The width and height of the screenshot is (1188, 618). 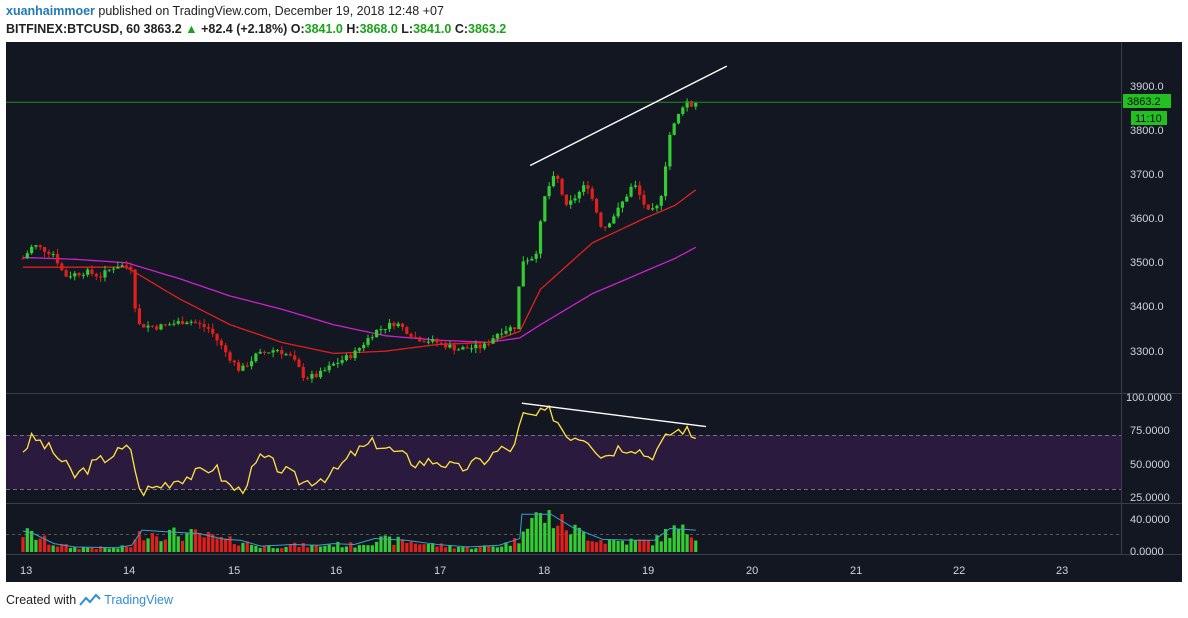 What do you see at coordinates (323, 29) in the screenshot?
I see `ohlc-open-value: 3841.0` at bounding box center [323, 29].